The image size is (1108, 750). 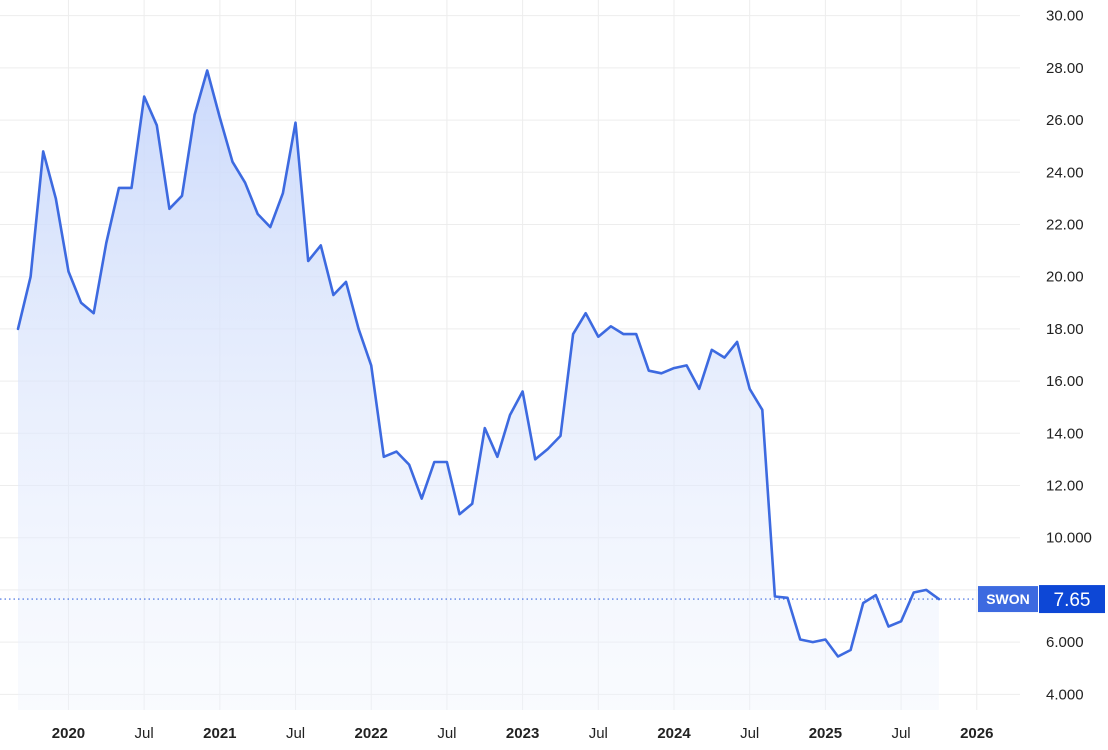 What do you see at coordinates (1065, 381) in the screenshot?
I see `y-tick-label: 16.00` at bounding box center [1065, 381].